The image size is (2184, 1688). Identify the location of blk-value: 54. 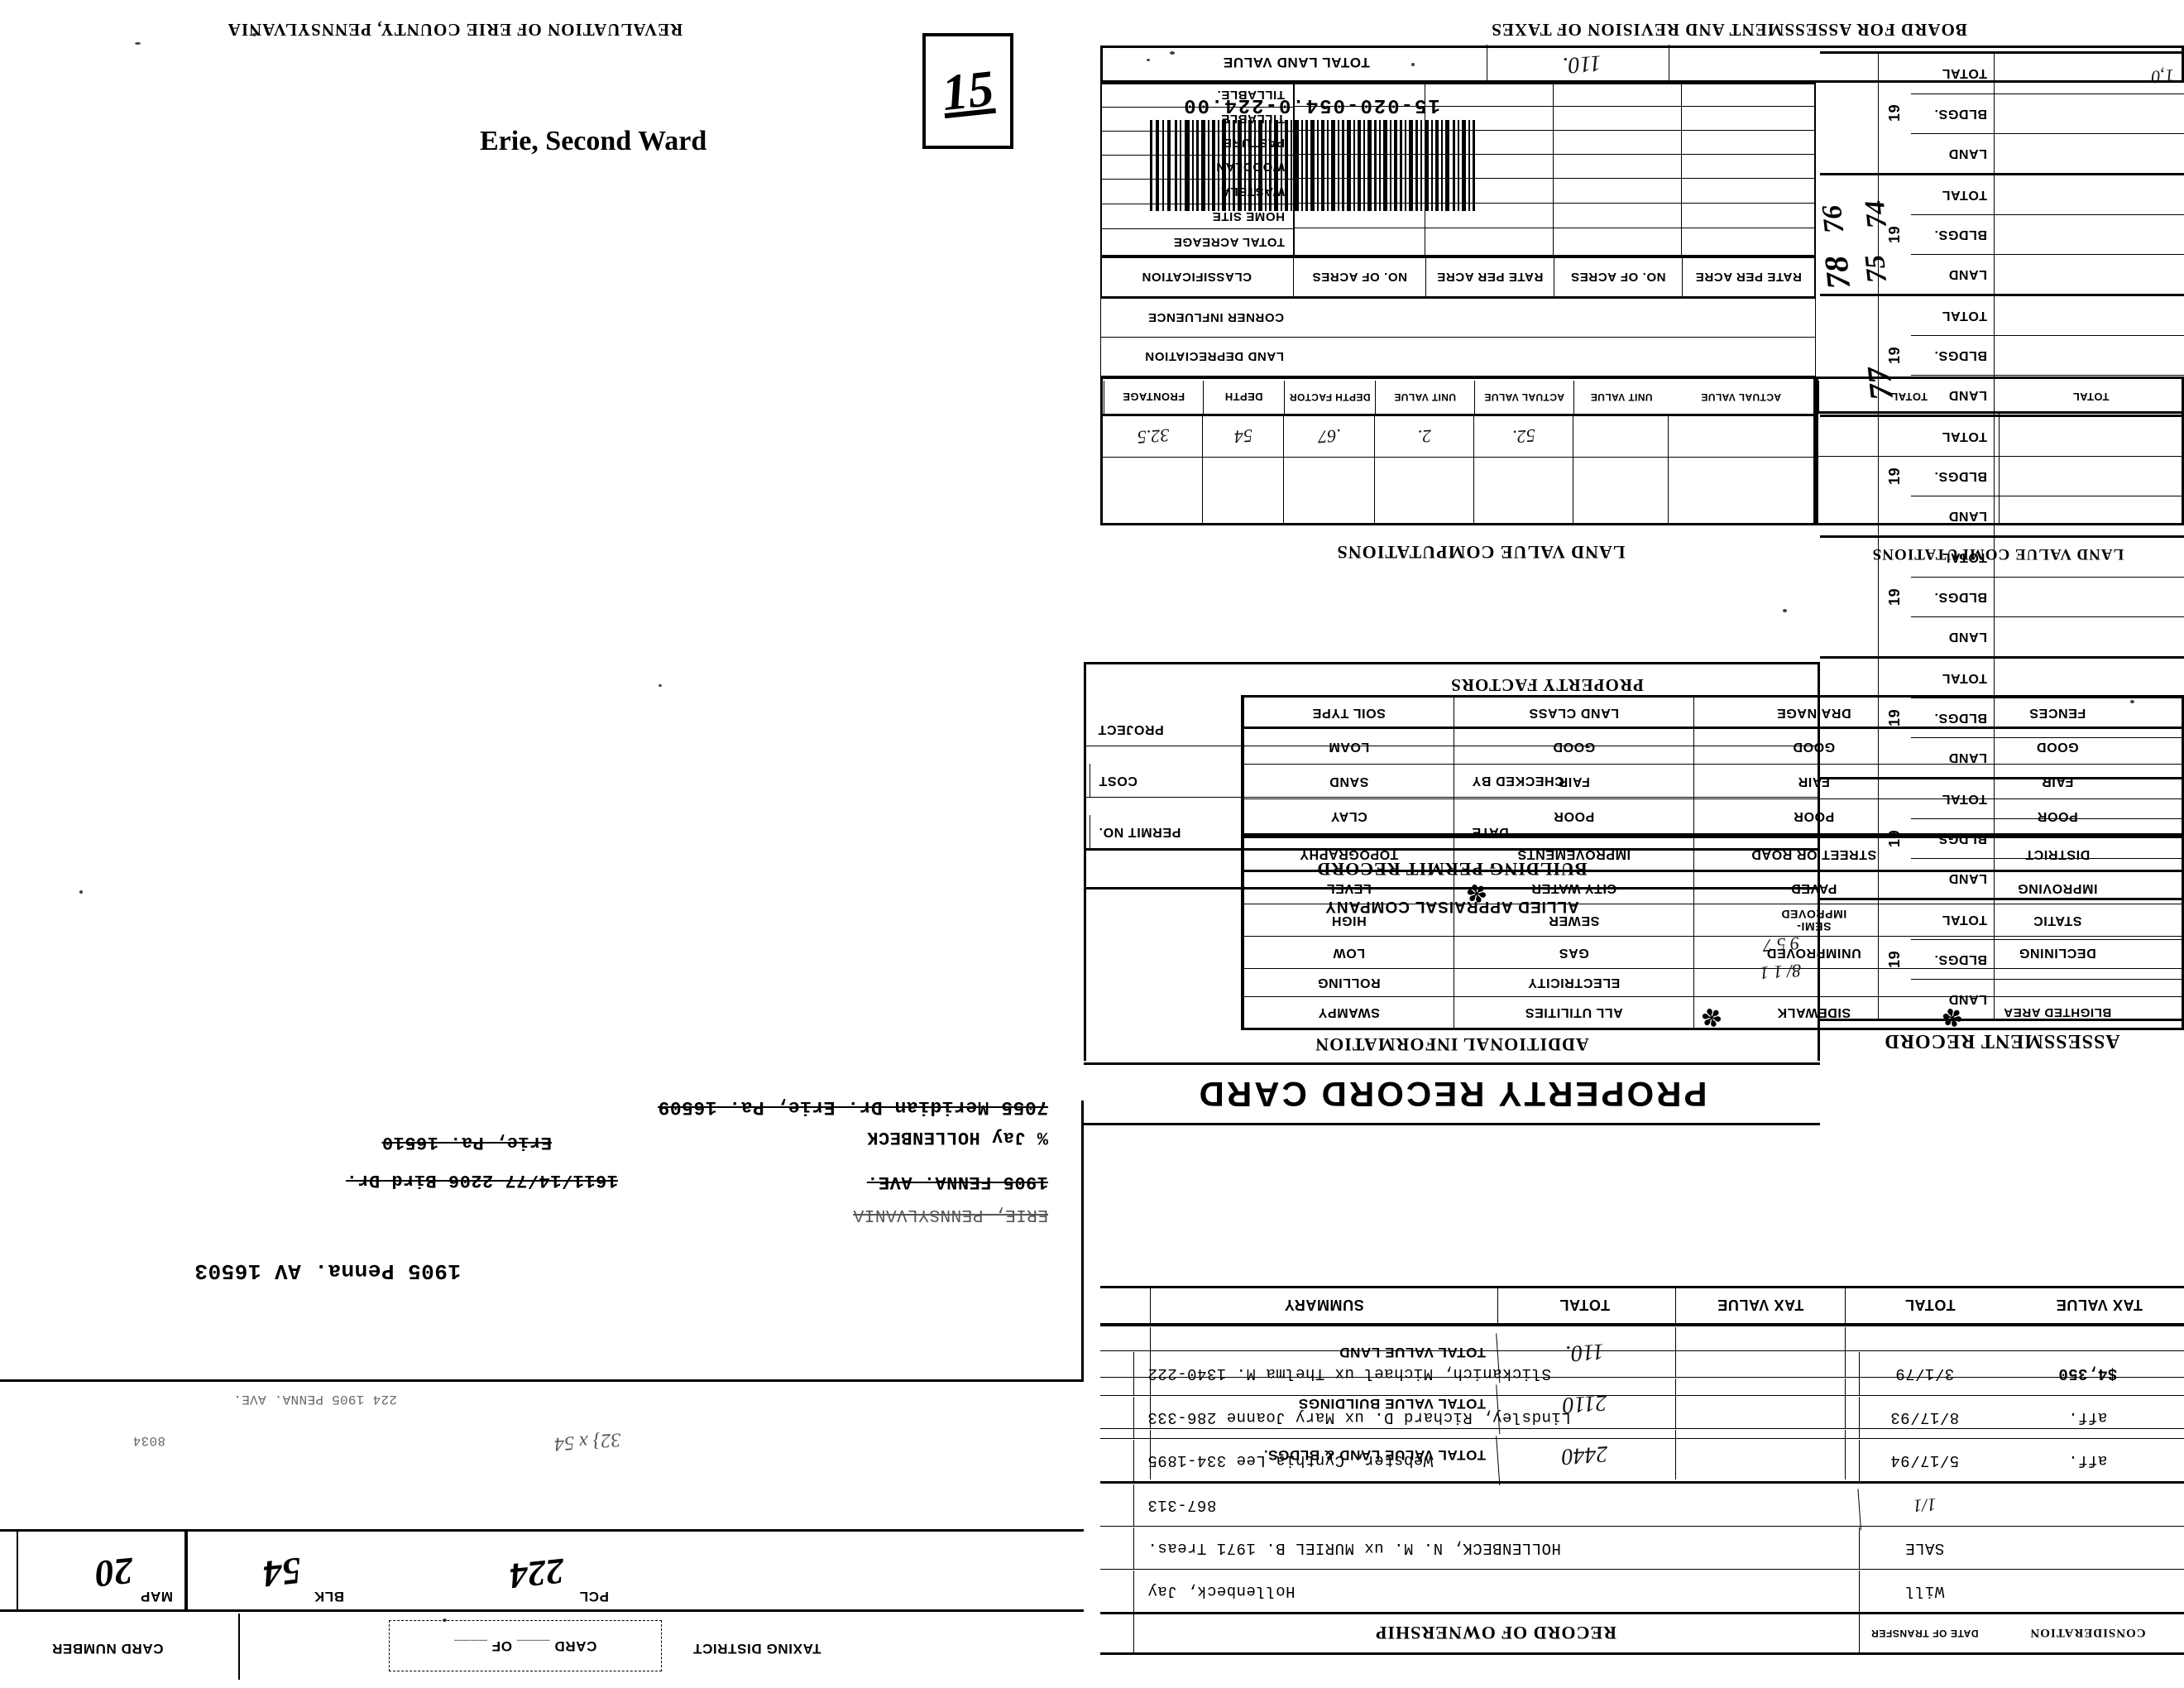
(282, 1572).